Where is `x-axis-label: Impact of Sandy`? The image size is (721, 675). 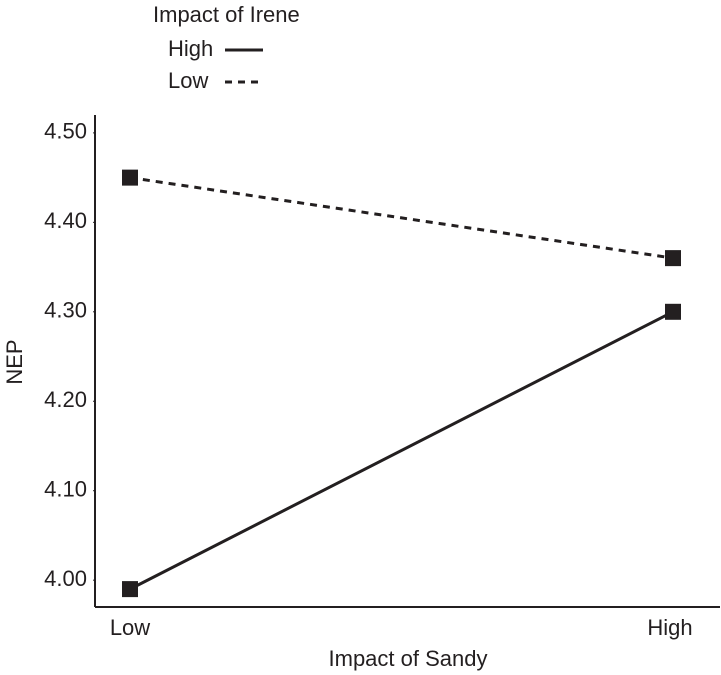
x-axis-label: Impact of Sandy is located at coordinates (408, 658).